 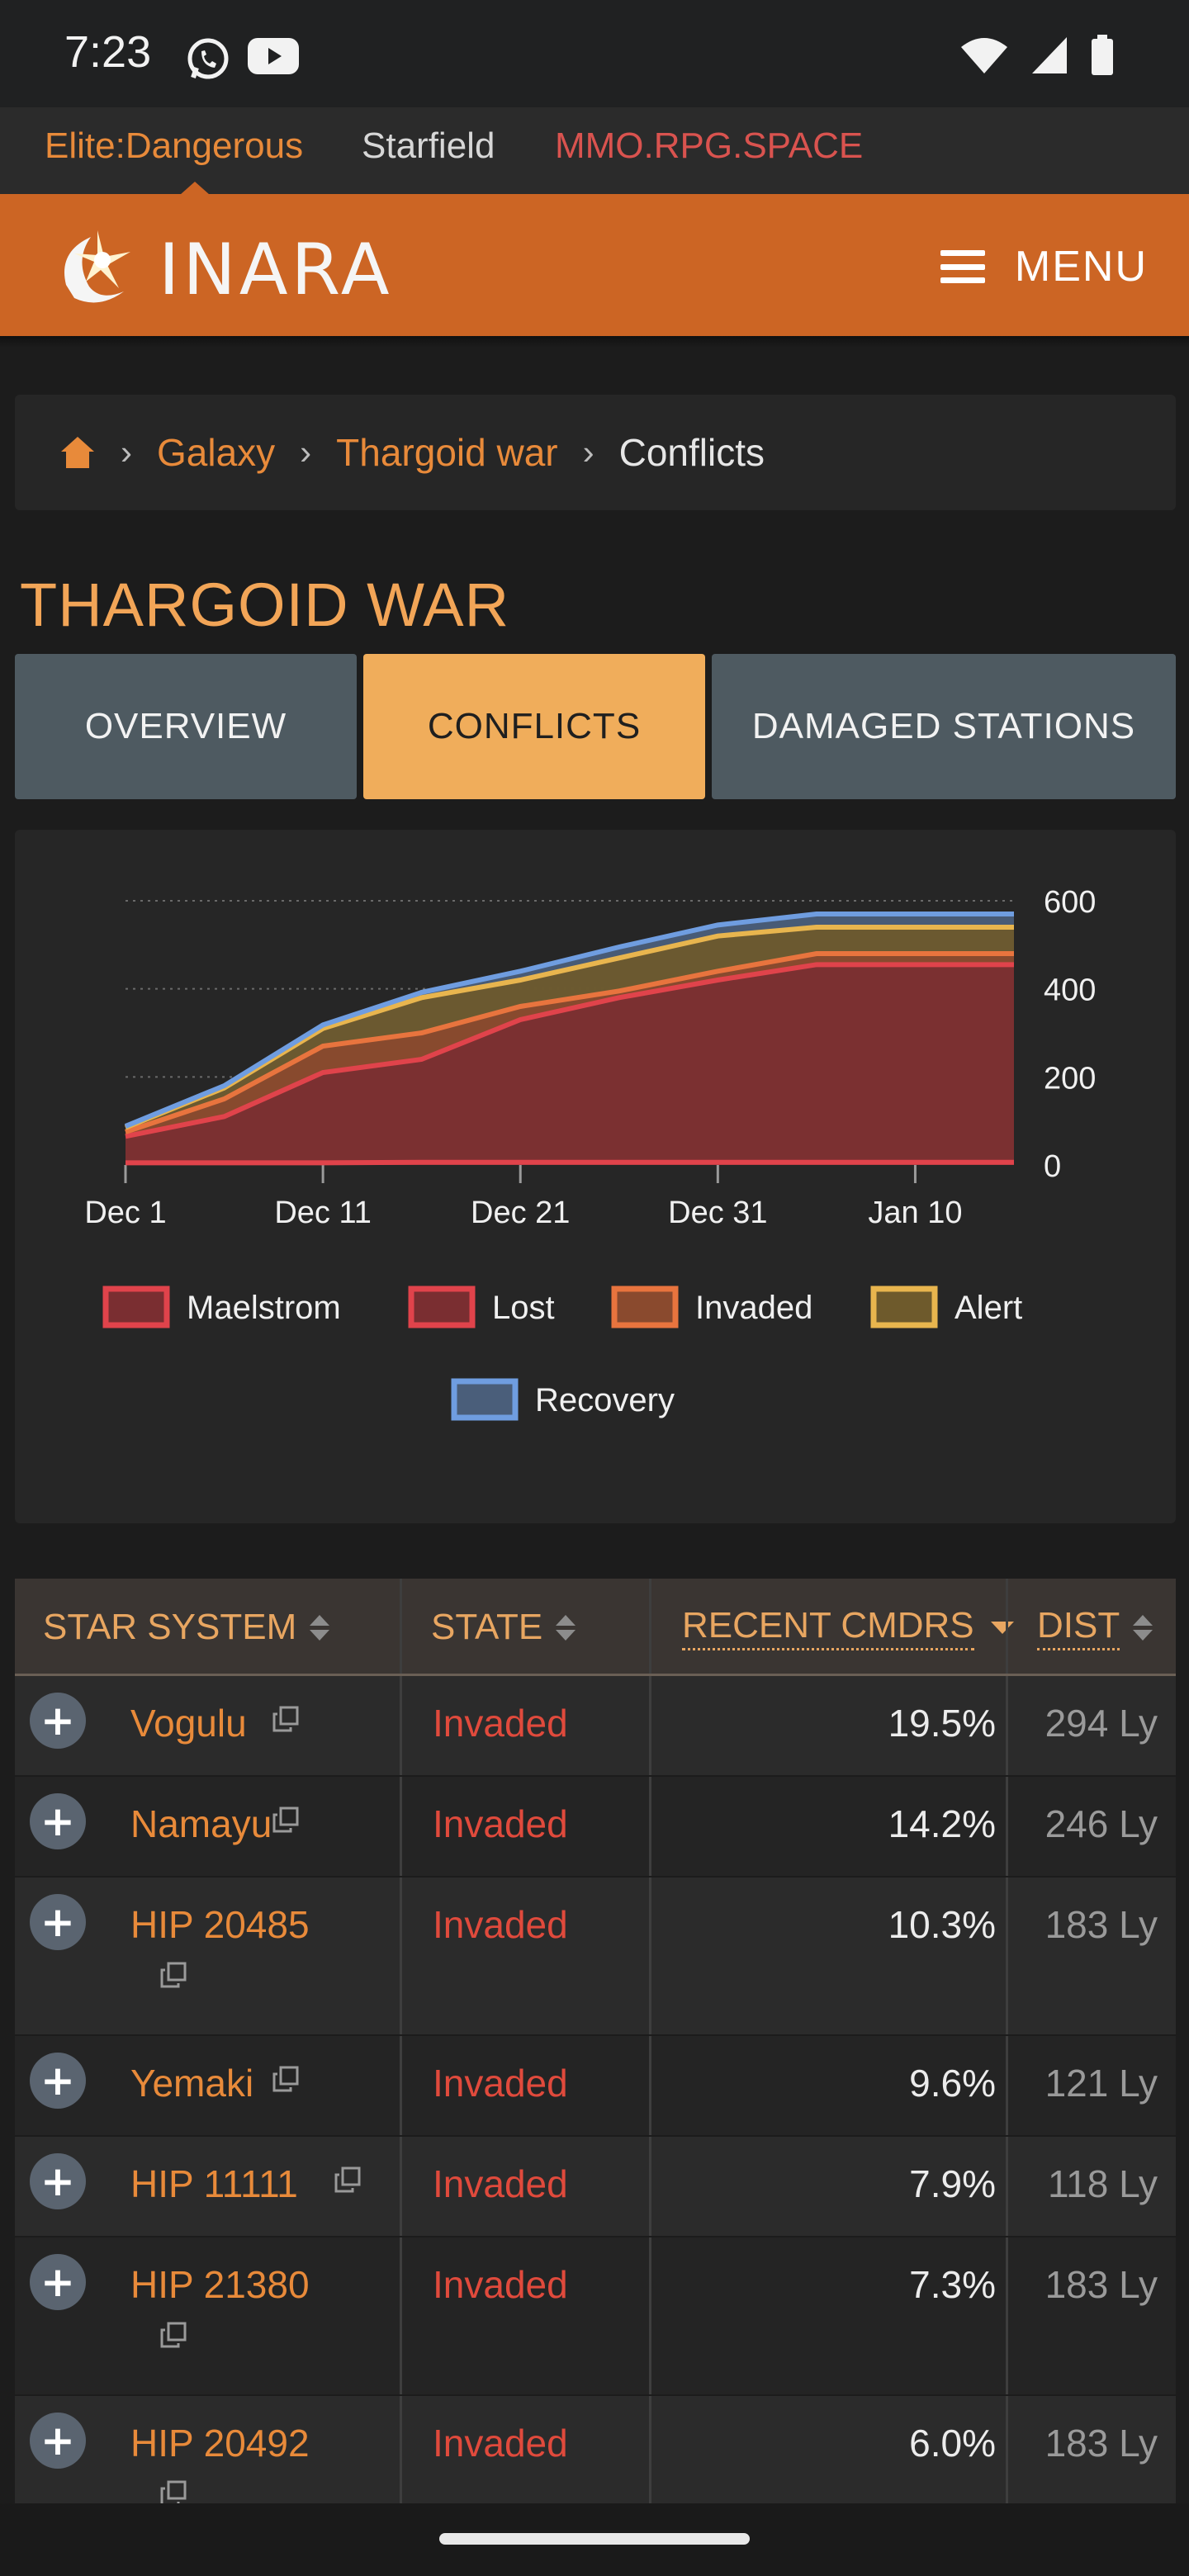 I want to click on recent-cmdrs-value: 14.2%, so click(x=942, y=1823).